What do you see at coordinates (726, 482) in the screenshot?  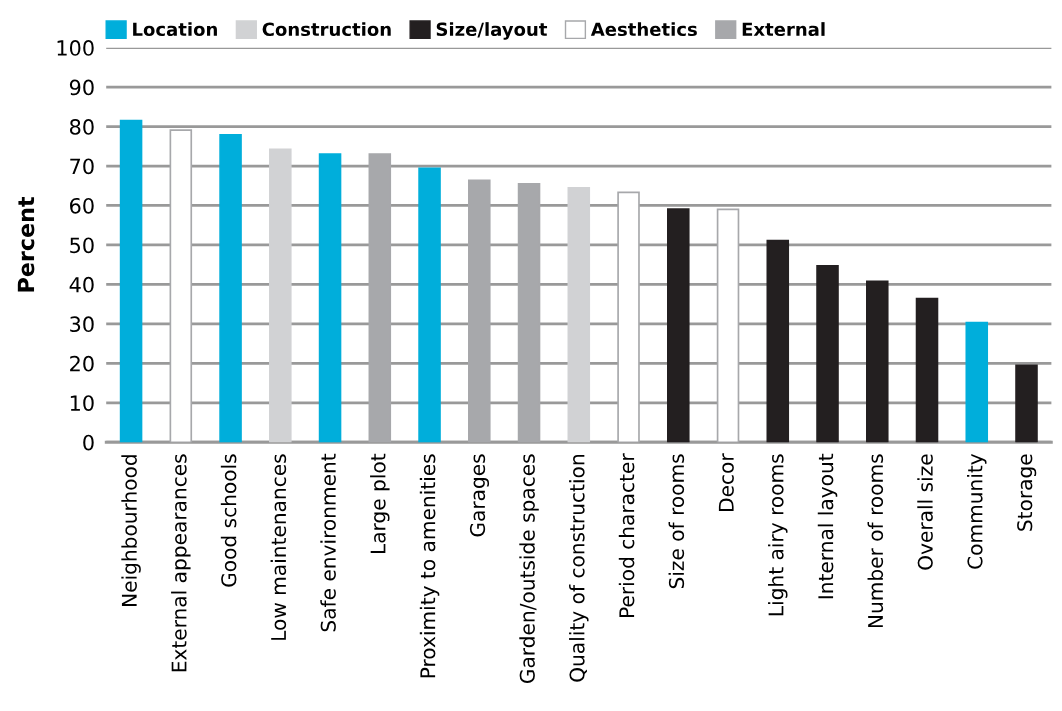 I see `x-tick-label: Decor` at bounding box center [726, 482].